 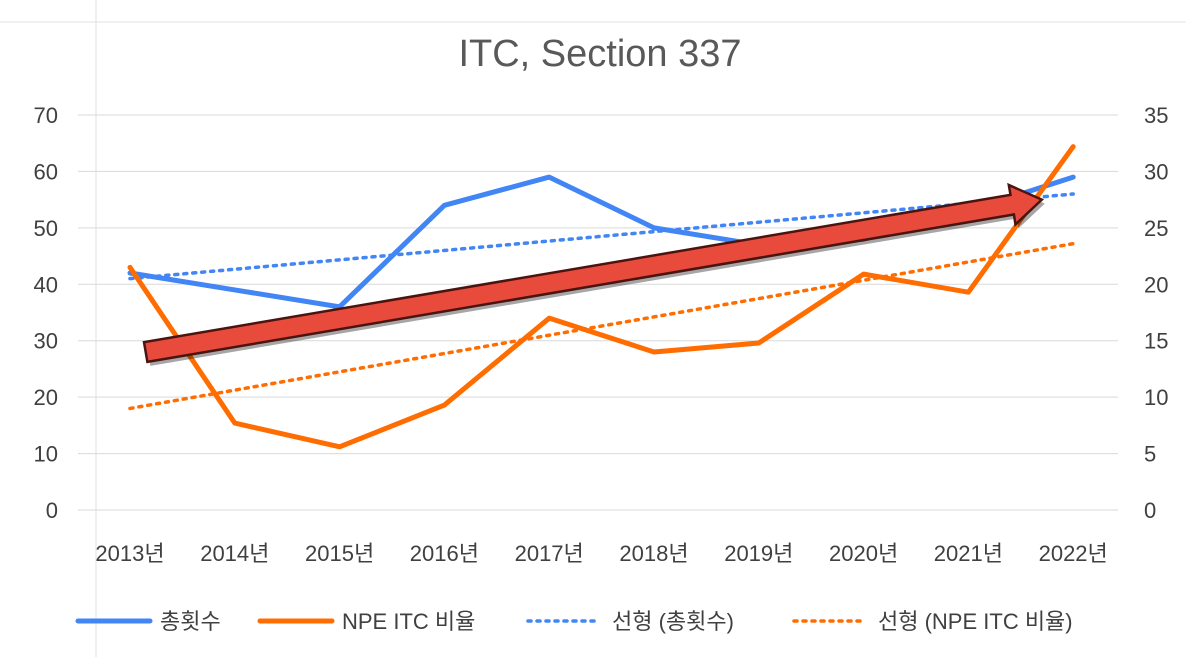 I want to click on left-axis-tick-label: 60, so click(x=46, y=171).